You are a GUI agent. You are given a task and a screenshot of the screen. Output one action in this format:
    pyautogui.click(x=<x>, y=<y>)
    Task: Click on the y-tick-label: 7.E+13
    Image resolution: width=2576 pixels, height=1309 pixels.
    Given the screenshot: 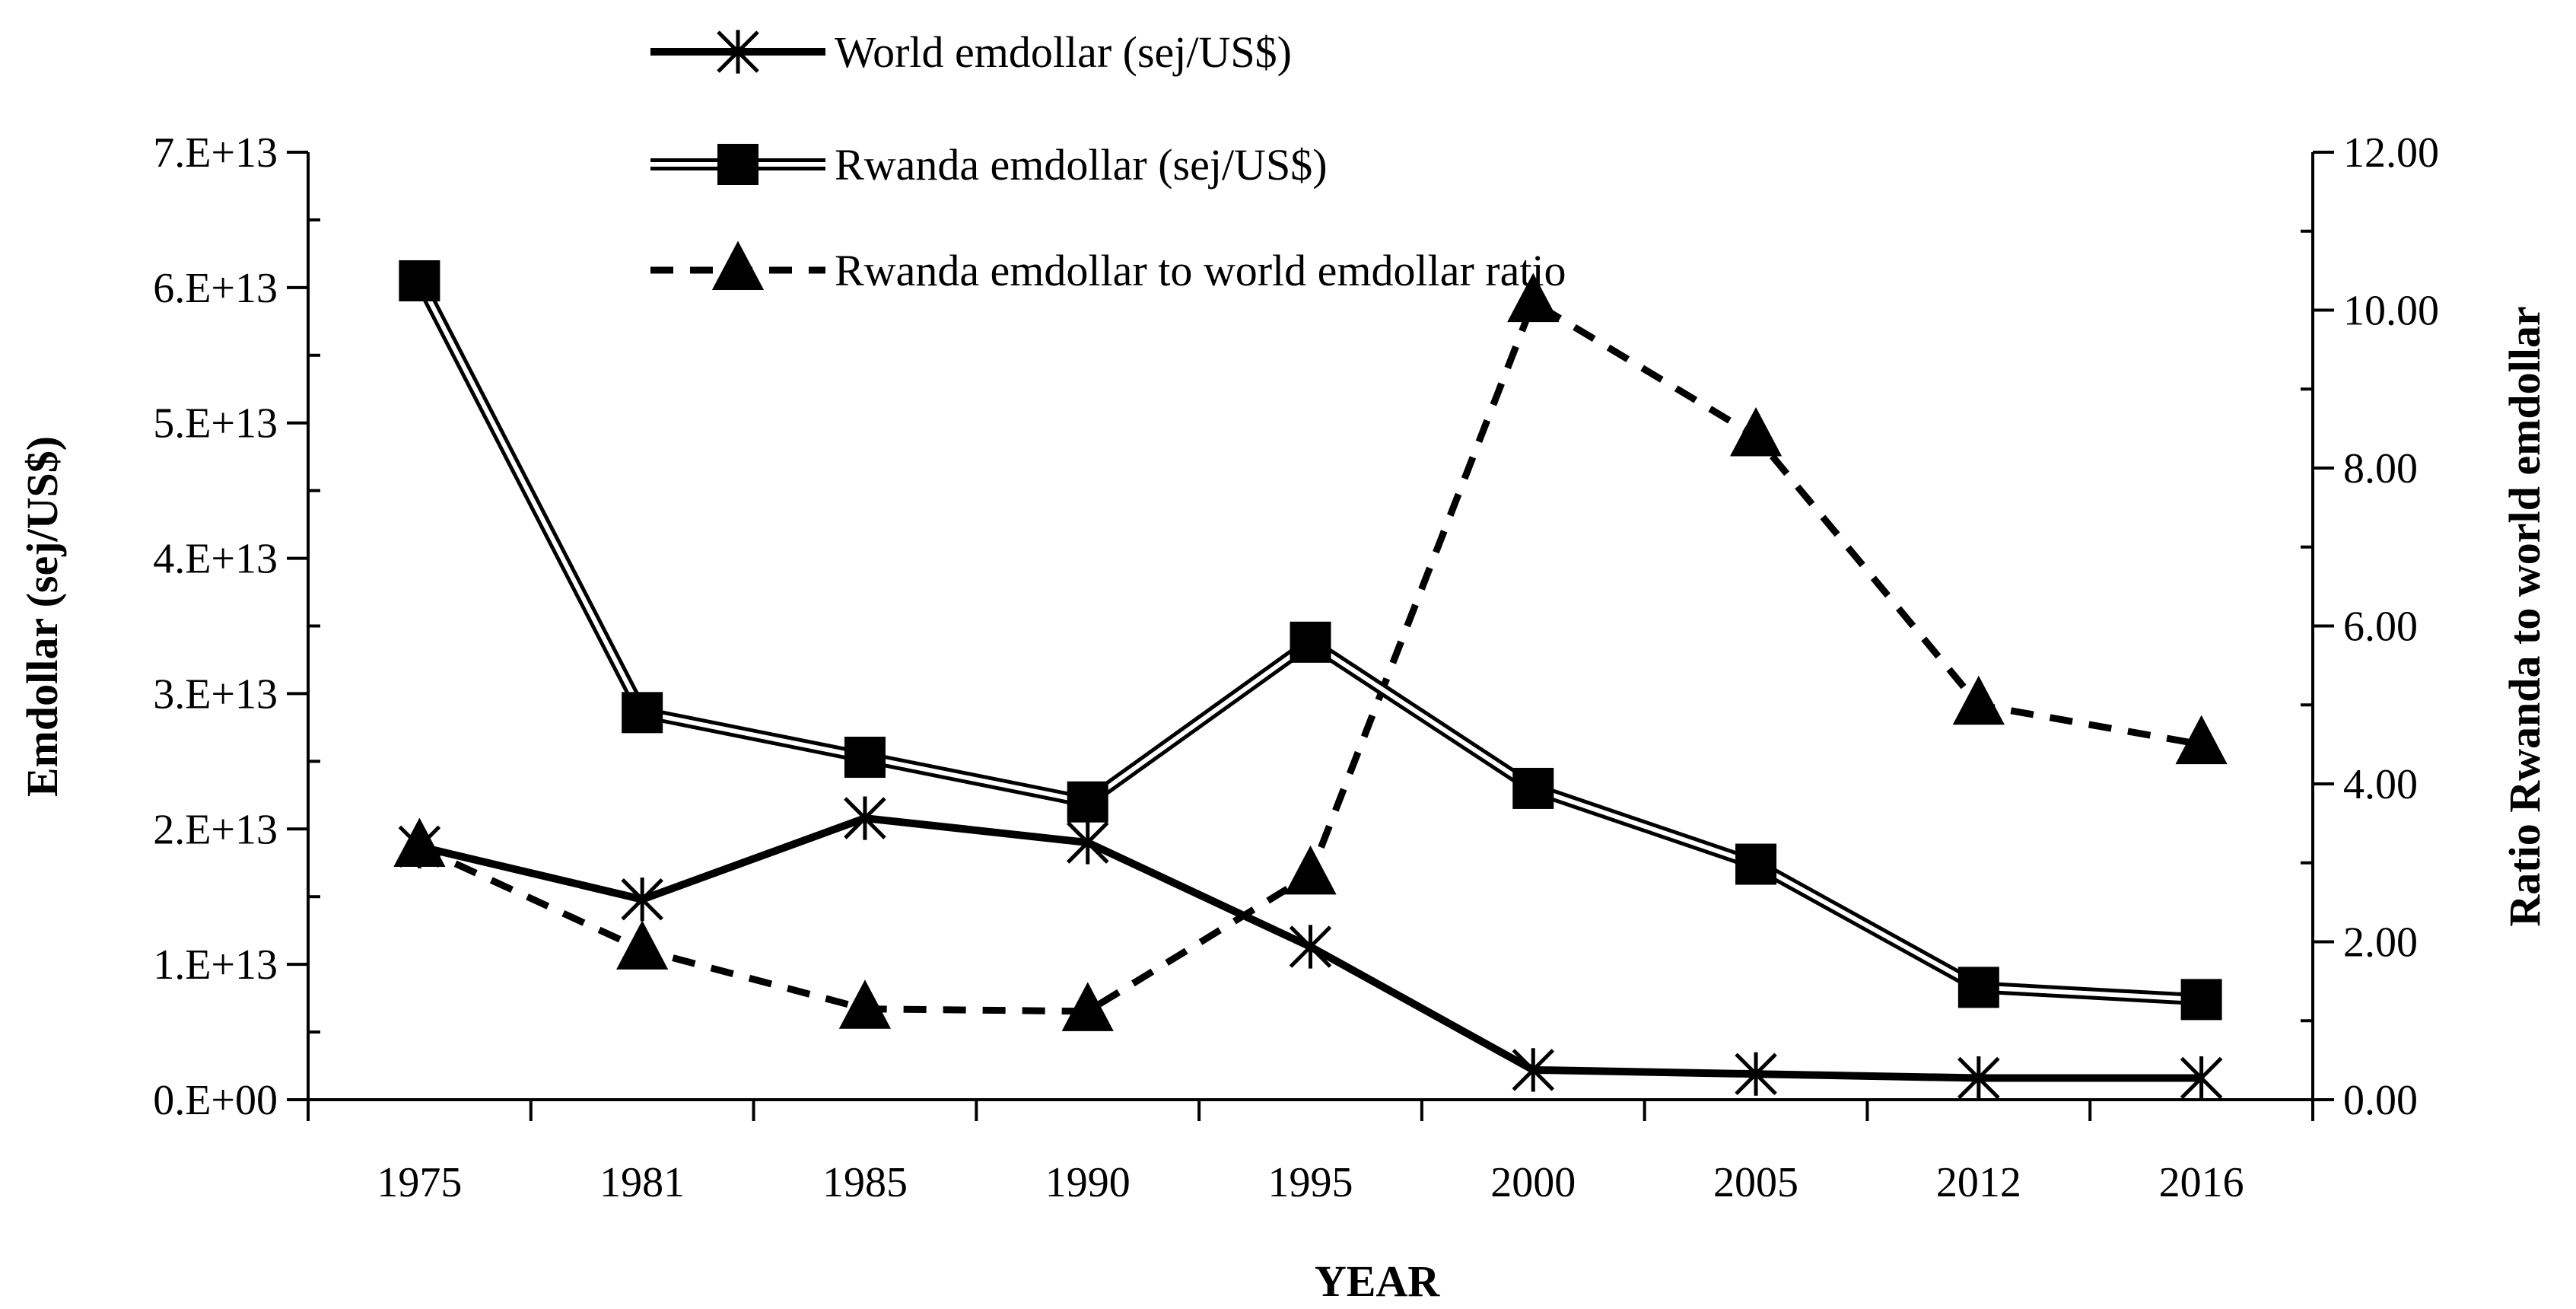 What is the action you would take?
    pyautogui.click(x=216, y=153)
    